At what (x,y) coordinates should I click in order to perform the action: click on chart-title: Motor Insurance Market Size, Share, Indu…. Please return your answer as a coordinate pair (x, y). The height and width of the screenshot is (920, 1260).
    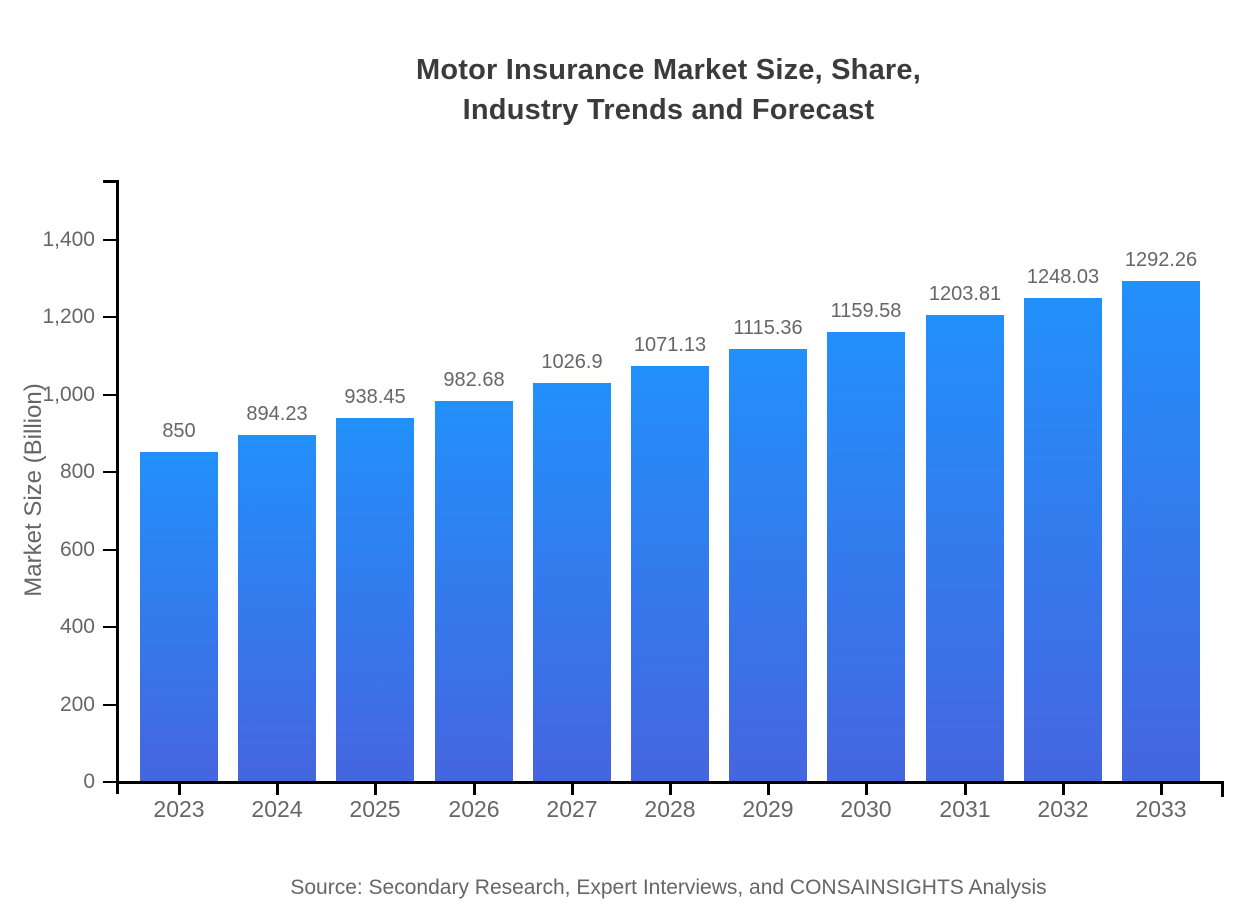
    Looking at the image, I should click on (668, 90).